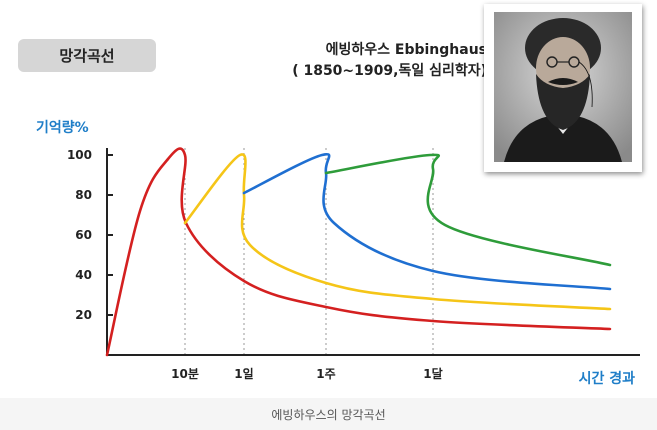 This screenshot has width=657, height=430. What do you see at coordinates (243, 374) in the screenshot?
I see `x-tick-label: 1일` at bounding box center [243, 374].